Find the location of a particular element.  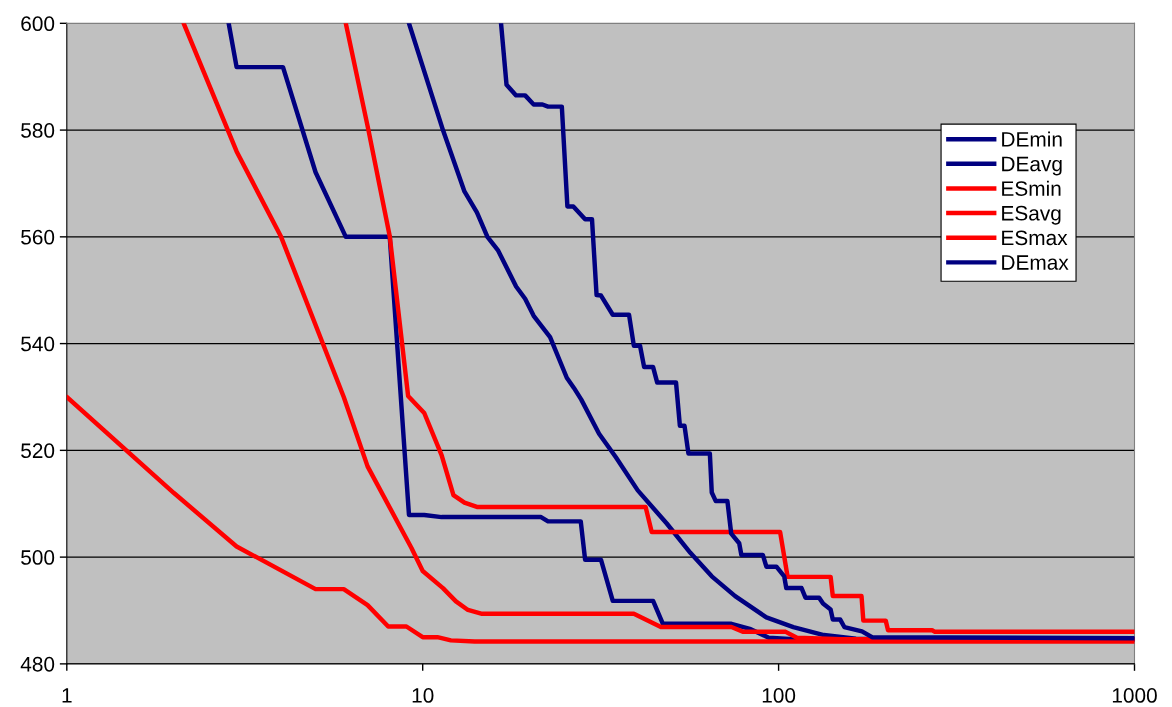

y-tick-label: 580 is located at coordinates (38, 130).